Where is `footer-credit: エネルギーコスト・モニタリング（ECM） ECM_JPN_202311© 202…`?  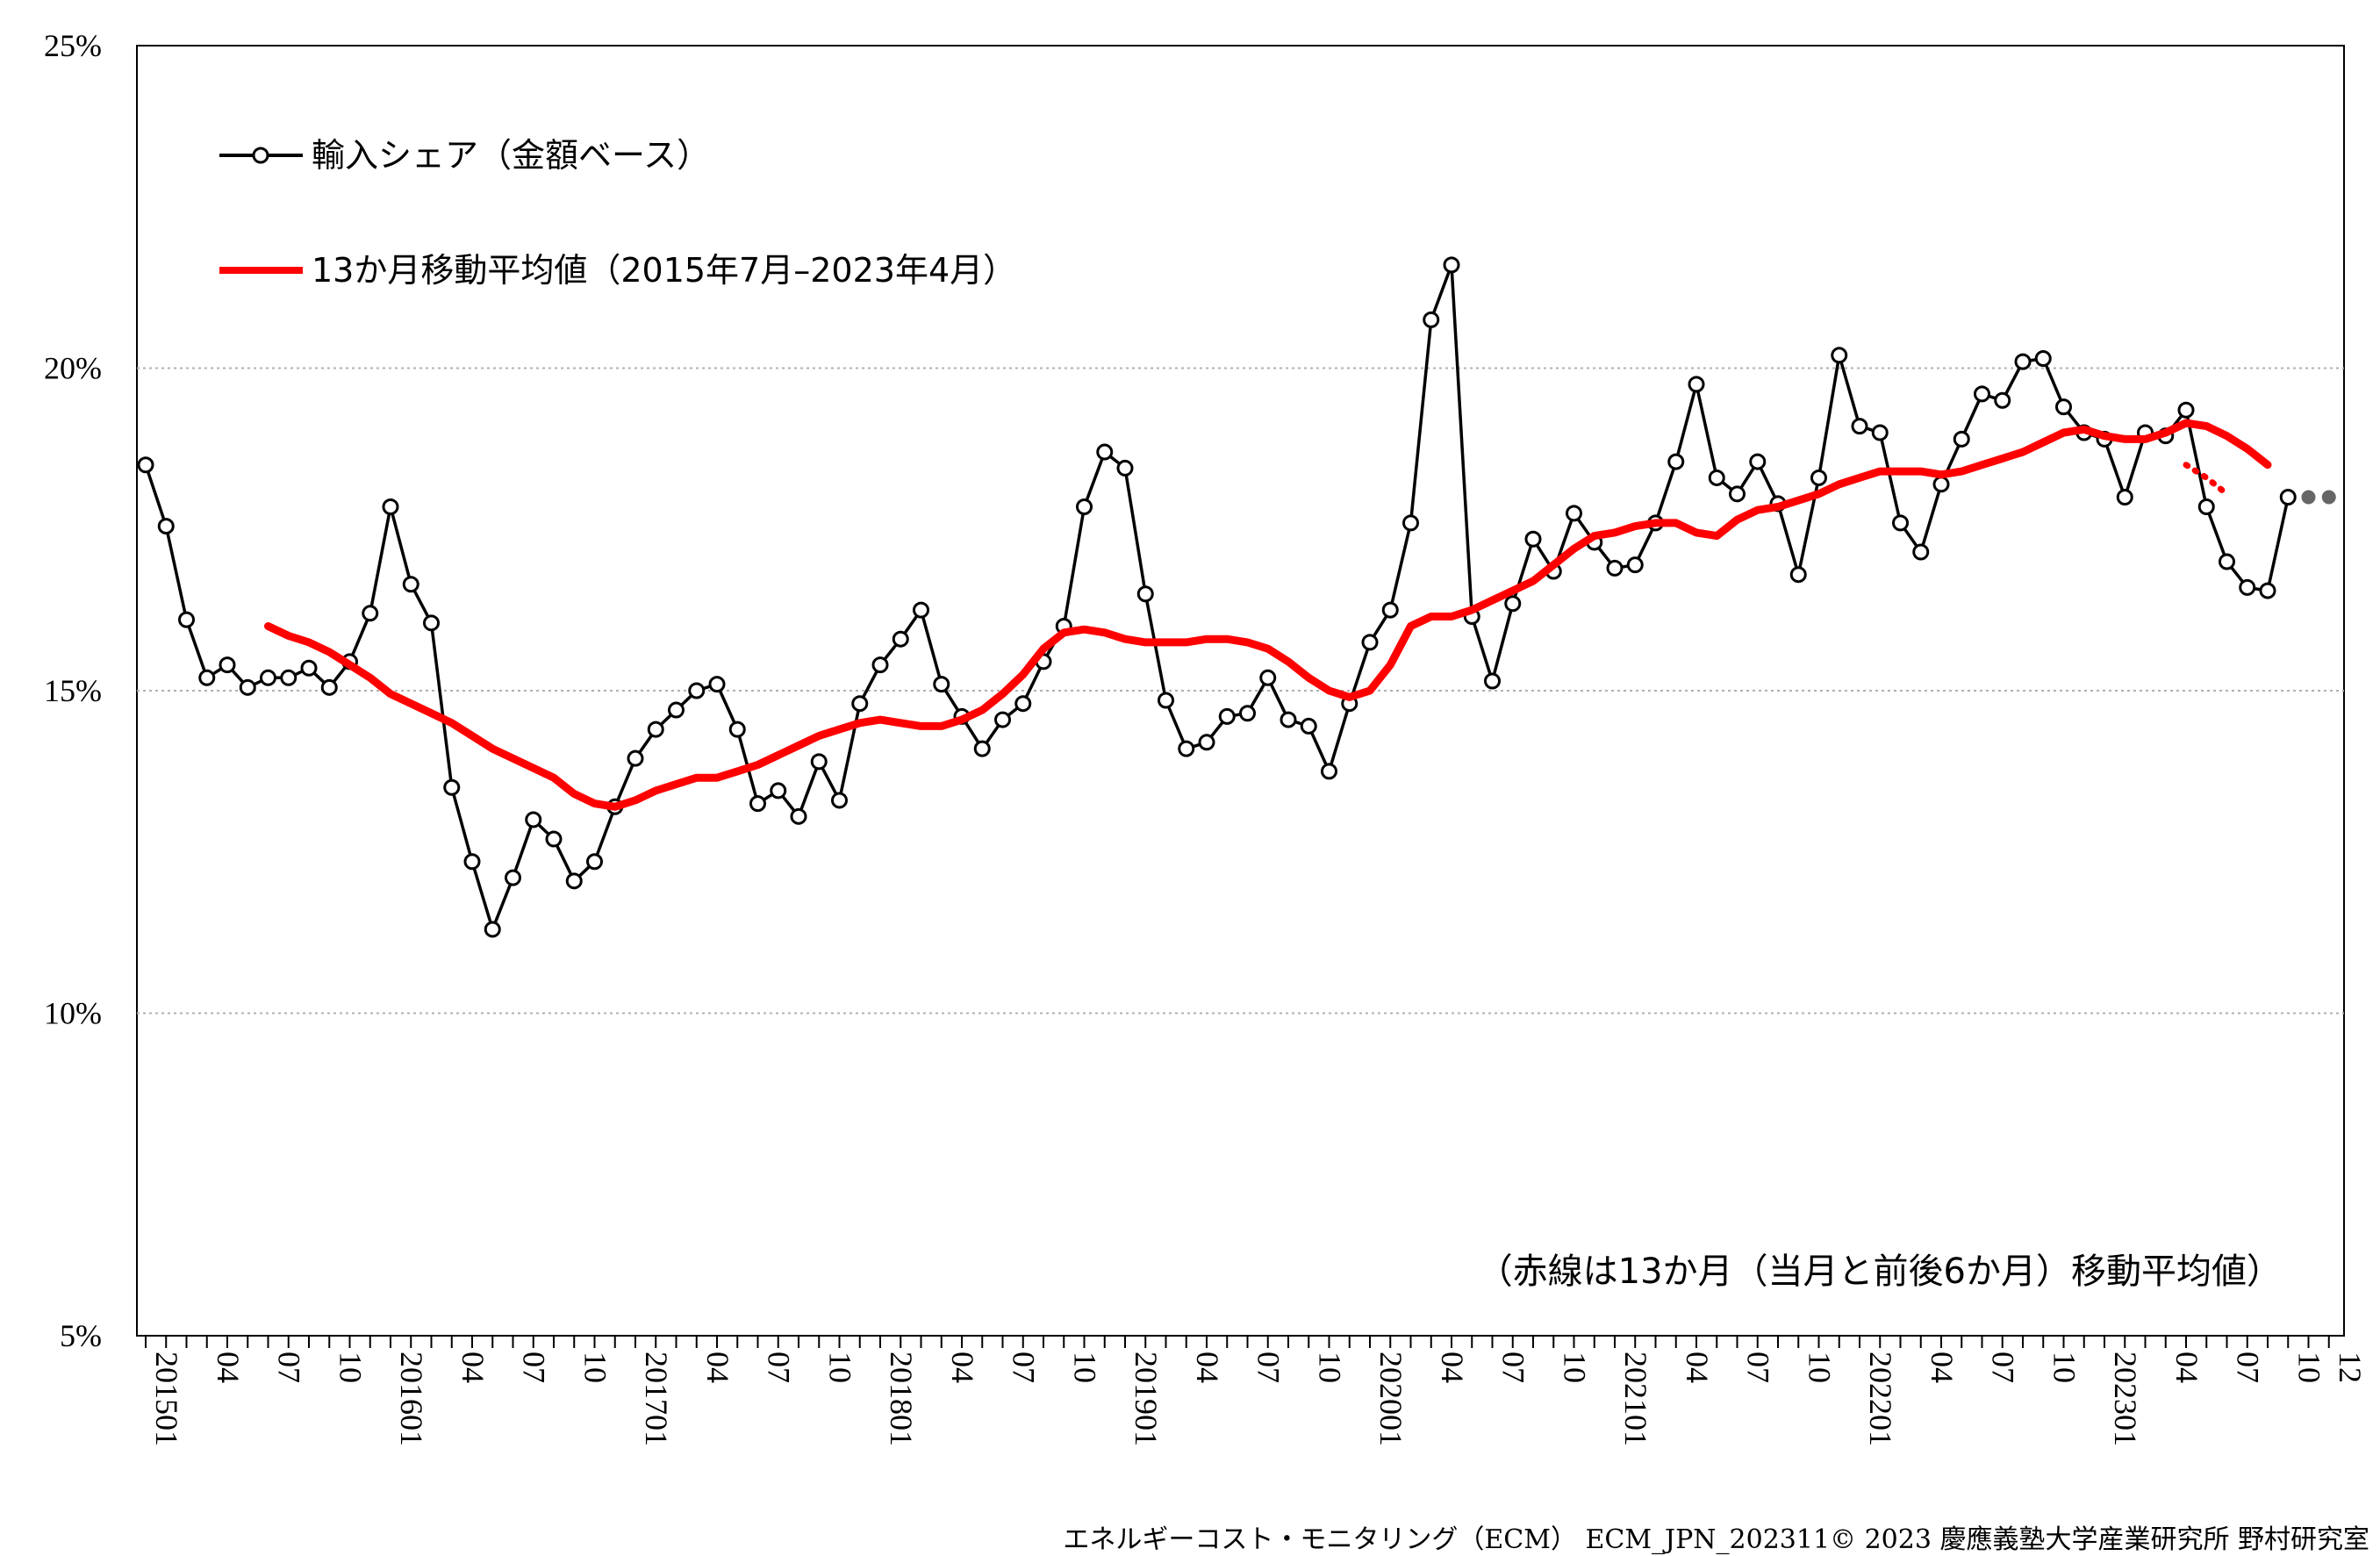
footer-credit: エネルギーコスト・モニタリング（ECM） ECM_JPN_202311© 202… is located at coordinates (1716, 1539).